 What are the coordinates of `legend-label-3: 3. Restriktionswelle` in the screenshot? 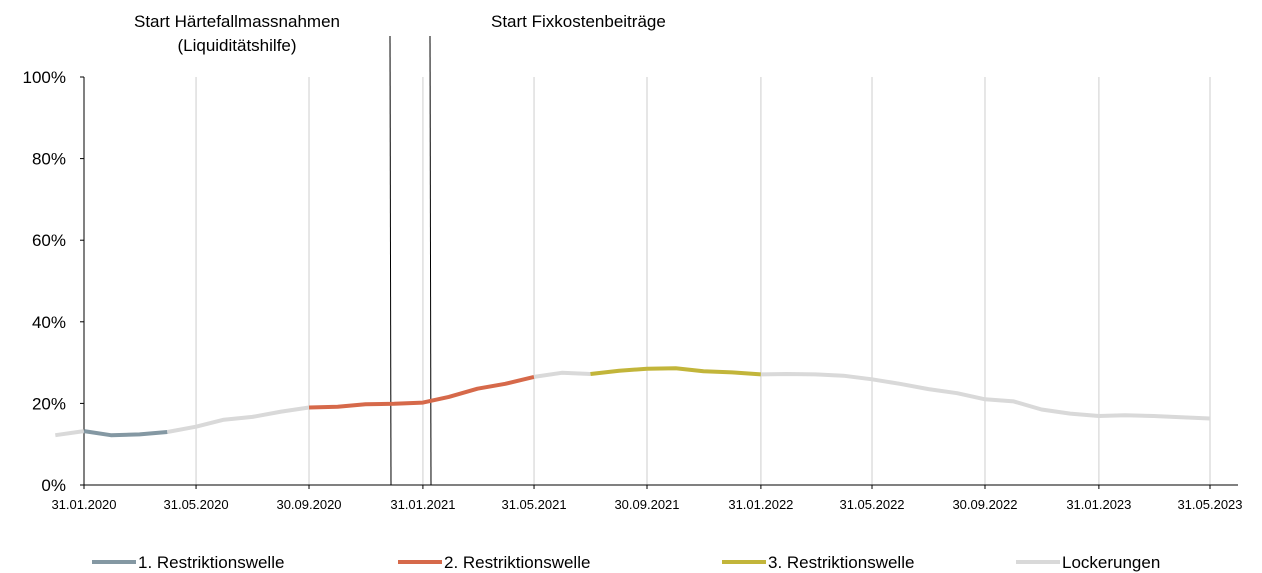 It's located at (841, 562).